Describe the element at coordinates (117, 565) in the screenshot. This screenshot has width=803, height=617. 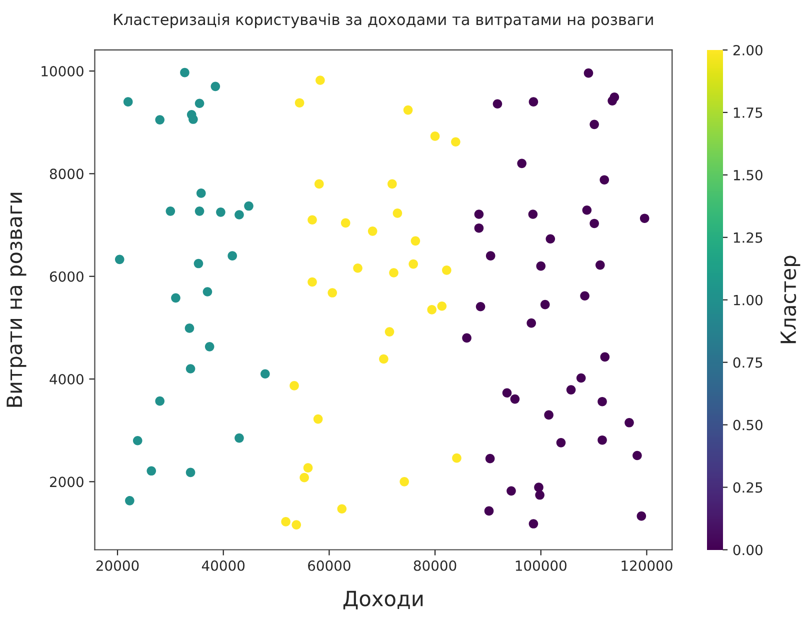
I see `x-tick-label: 20000` at that location.